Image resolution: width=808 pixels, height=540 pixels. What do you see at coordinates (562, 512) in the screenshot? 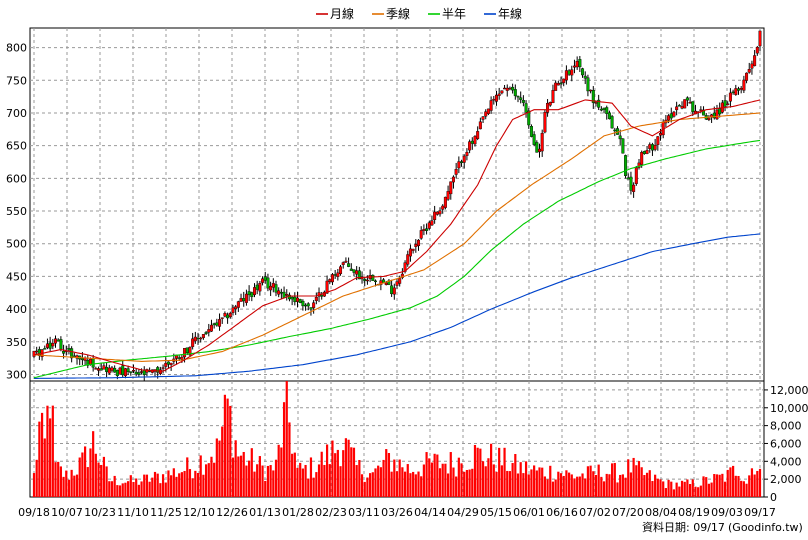
I see `x-tick-label: 06/16` at bounding box center [562, 512].